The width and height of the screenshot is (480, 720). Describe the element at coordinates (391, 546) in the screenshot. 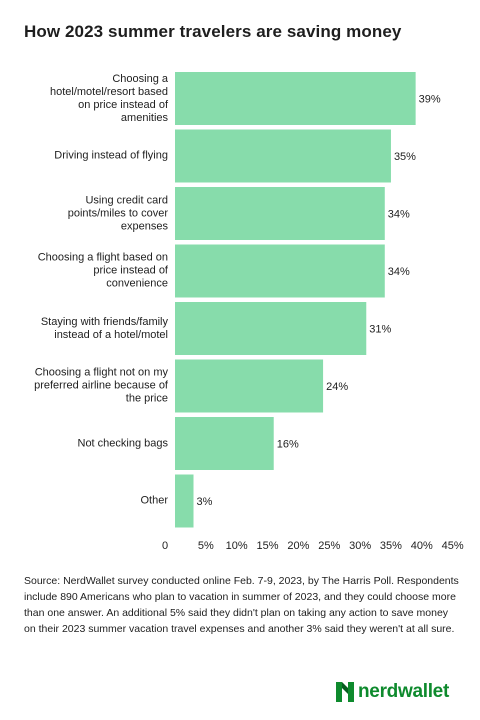

I see `x-tick-label: 35%` at that location.